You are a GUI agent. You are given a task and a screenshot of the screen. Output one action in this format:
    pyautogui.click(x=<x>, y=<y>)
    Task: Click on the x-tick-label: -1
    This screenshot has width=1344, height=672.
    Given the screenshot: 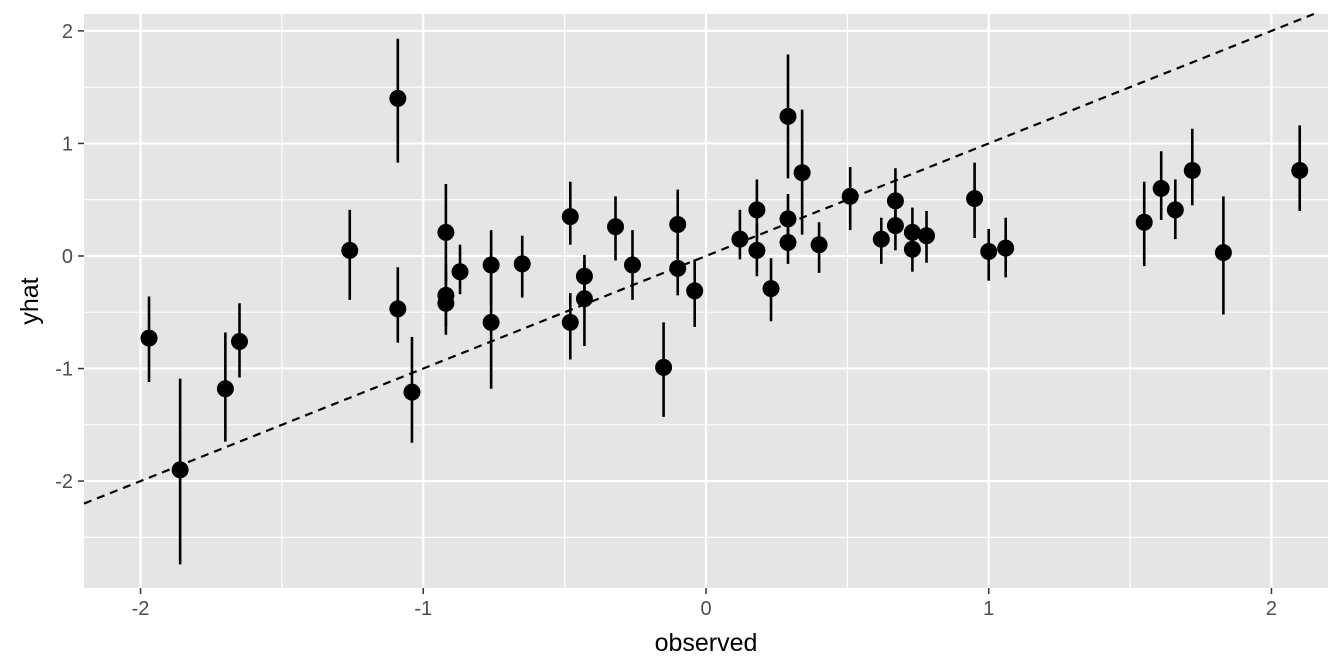 What is the action you would take?
    pyautogui.click(x=423, y=609)
    